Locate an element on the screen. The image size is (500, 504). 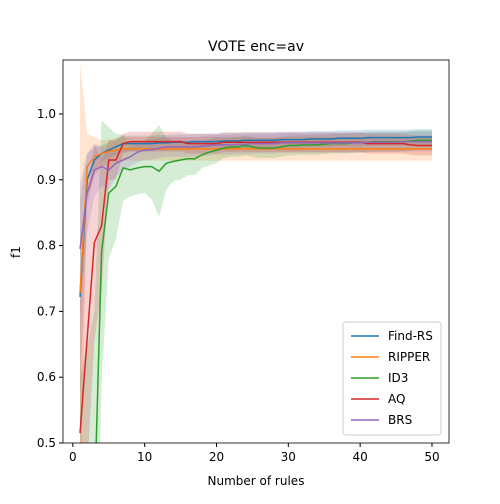
y-tick-label: 1.0 is located at coordinates (46, 114).